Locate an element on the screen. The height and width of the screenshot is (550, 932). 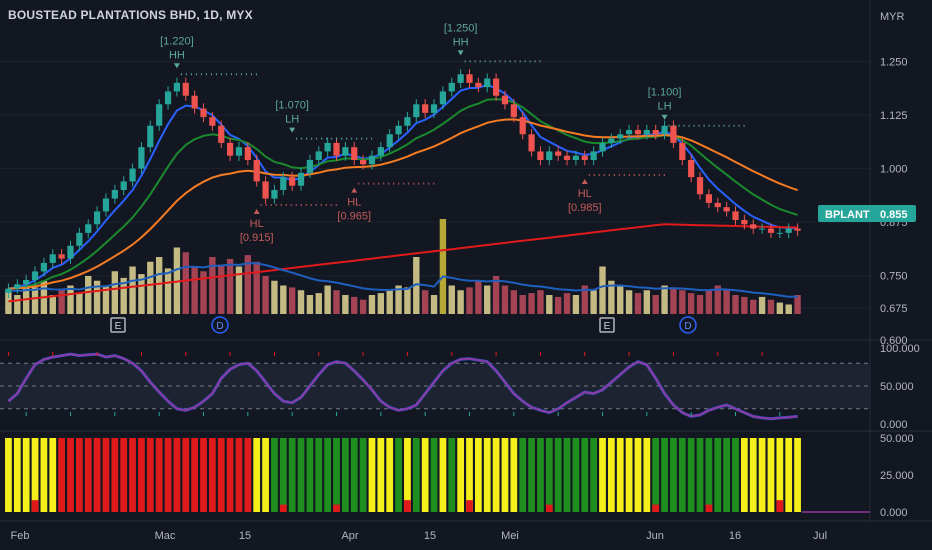
pivot-type-label: HL is located at coordinates (257, 224).